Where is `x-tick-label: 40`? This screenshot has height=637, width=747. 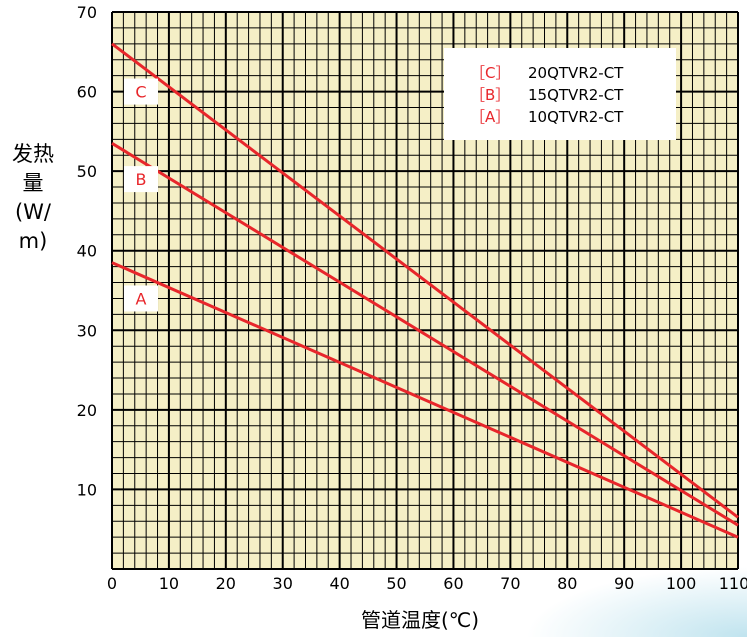
x-tick-label: 40 is located at coordinates (339, 583).